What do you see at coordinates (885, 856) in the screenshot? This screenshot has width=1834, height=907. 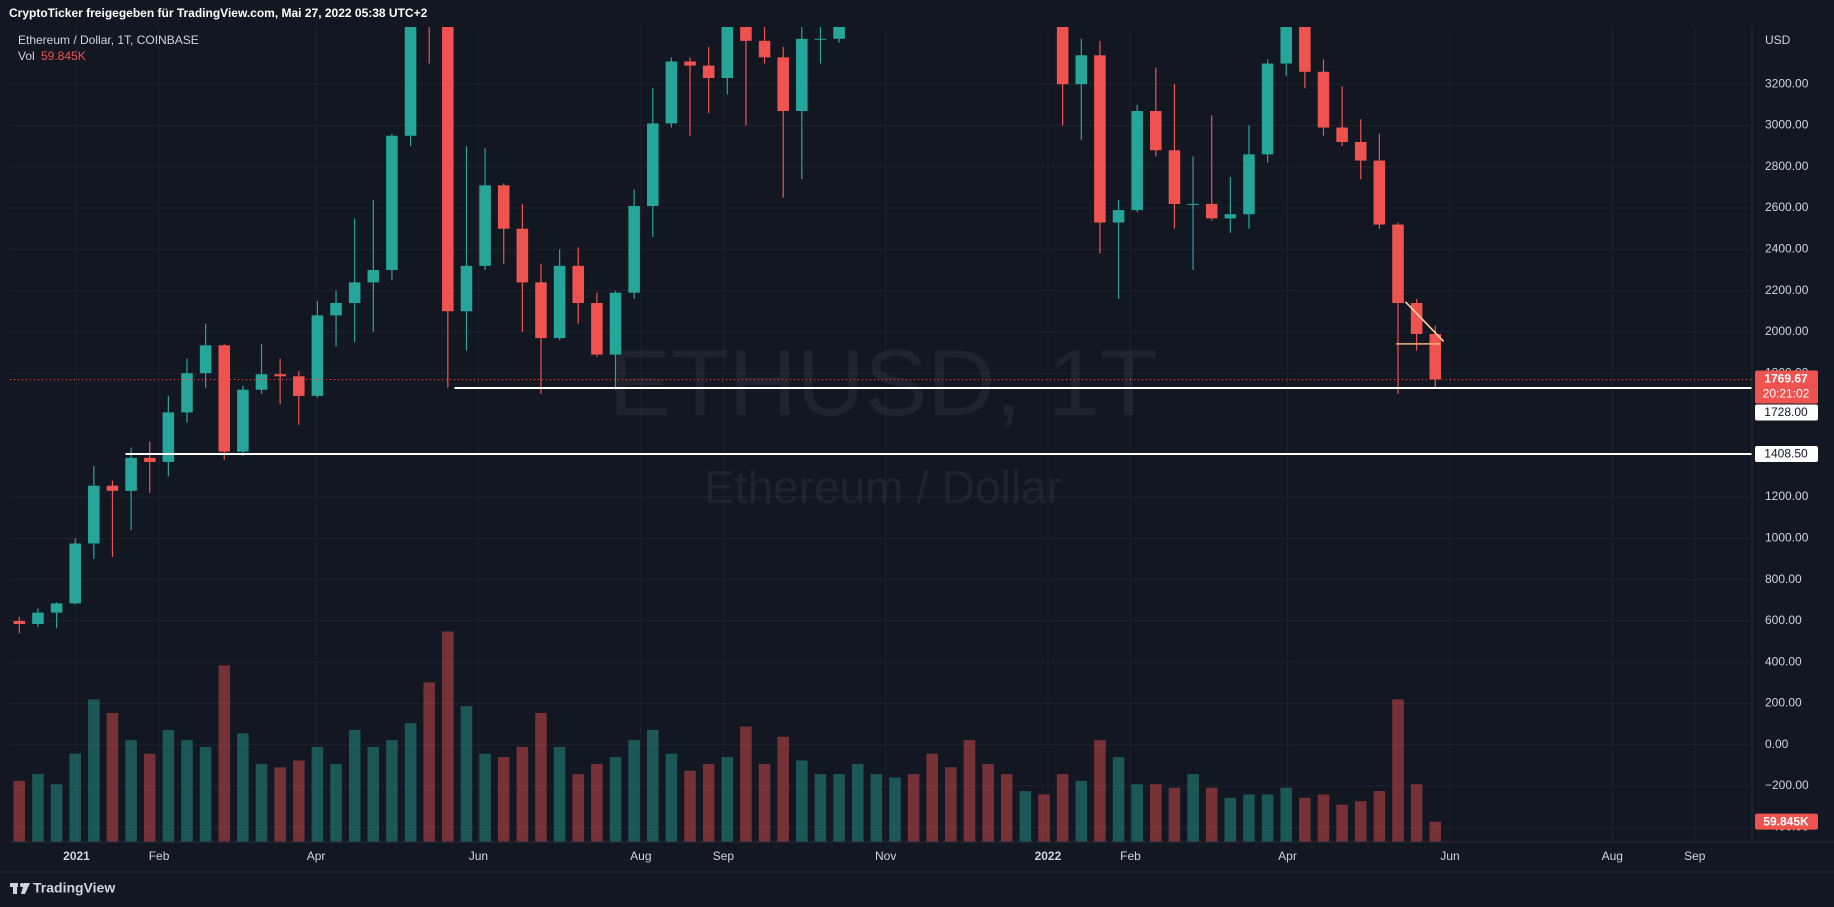 I see `x-tick-label: Nov` at bounding box center [885, 856].